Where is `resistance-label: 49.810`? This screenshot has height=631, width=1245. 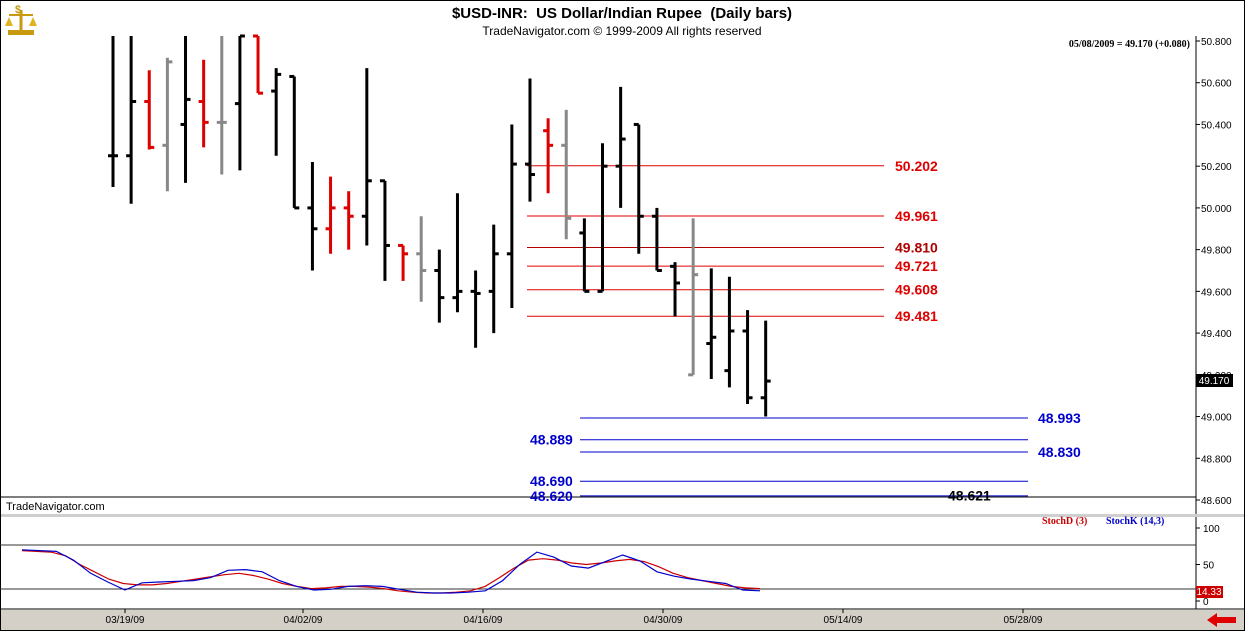
resistance-label: 49.810 is located at coordinates (916, 248).